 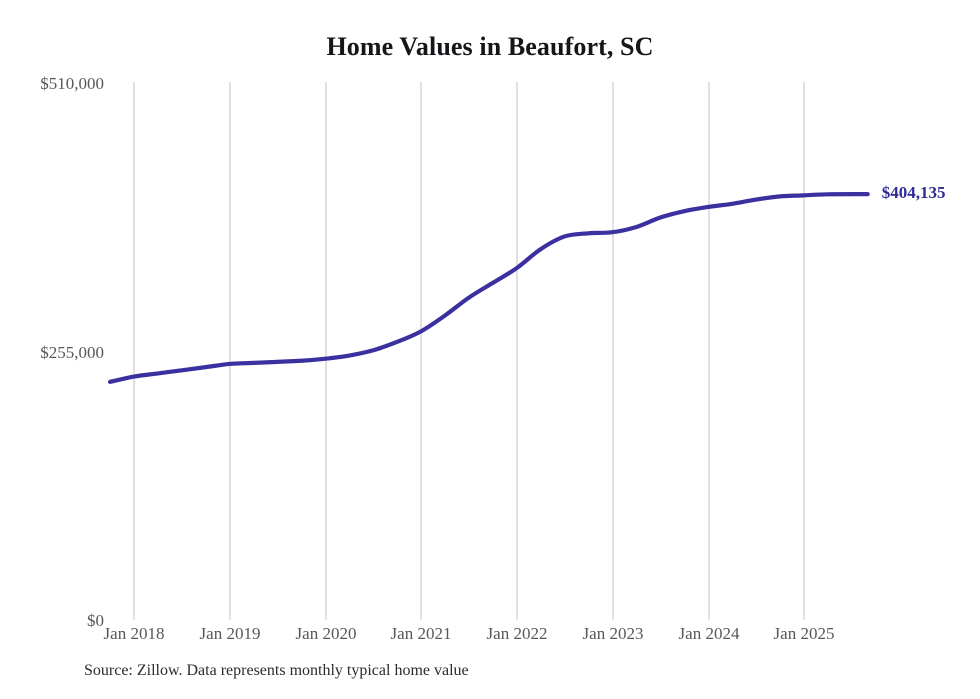 What do you see at coordinates (326, 633) in the screenshot?
I see `x-axis-tick-jan-2020: Jan 2020` at bounding box center [326, 633].